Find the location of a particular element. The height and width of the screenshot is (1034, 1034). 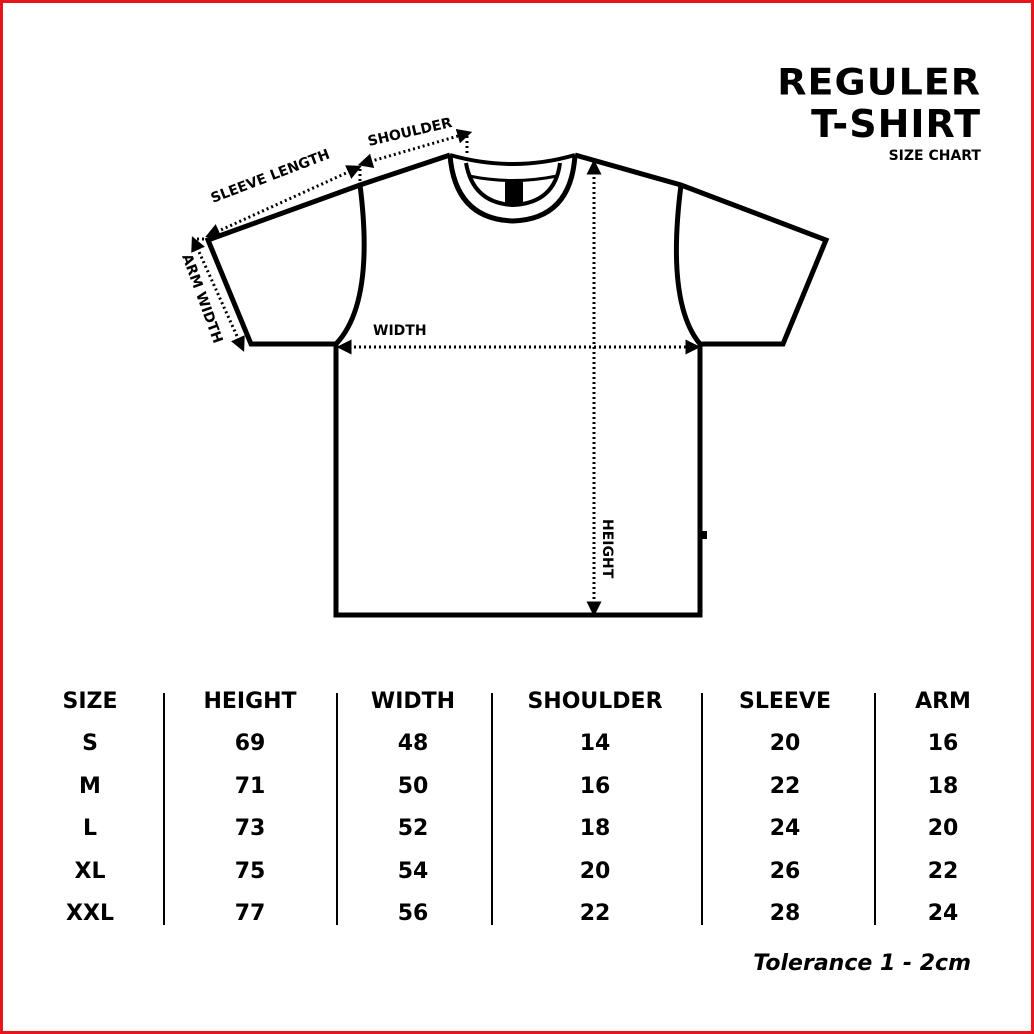

height-label: HEIGHT is located at coordinates (607, 549).